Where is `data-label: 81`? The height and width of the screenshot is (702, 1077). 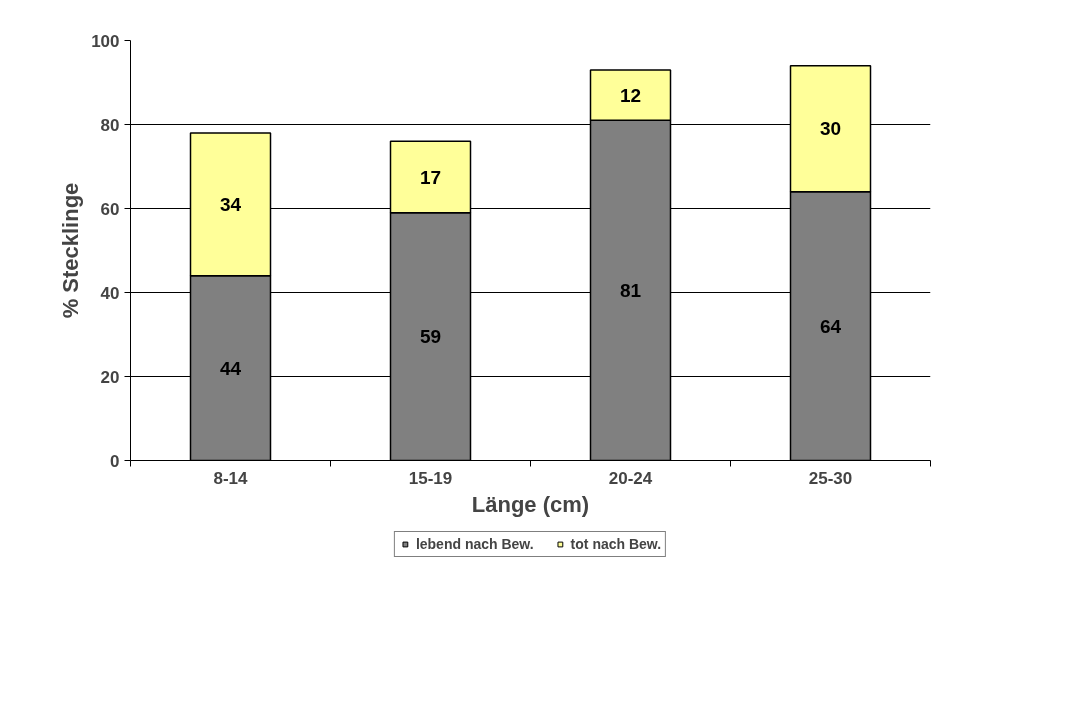 data-label: 81 is located at coordinates (630, 290).